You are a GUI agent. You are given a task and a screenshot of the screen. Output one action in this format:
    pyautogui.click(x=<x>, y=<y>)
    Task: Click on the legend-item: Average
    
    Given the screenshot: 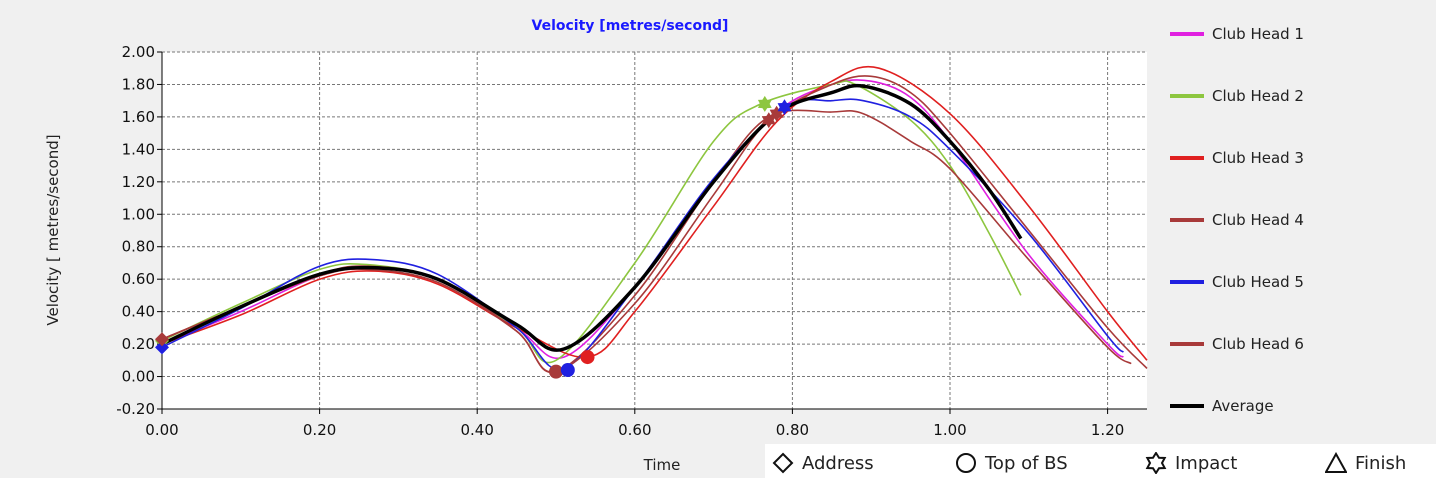 What is the action you would take?
    pyautogui.click(x=1214, y=406)
    